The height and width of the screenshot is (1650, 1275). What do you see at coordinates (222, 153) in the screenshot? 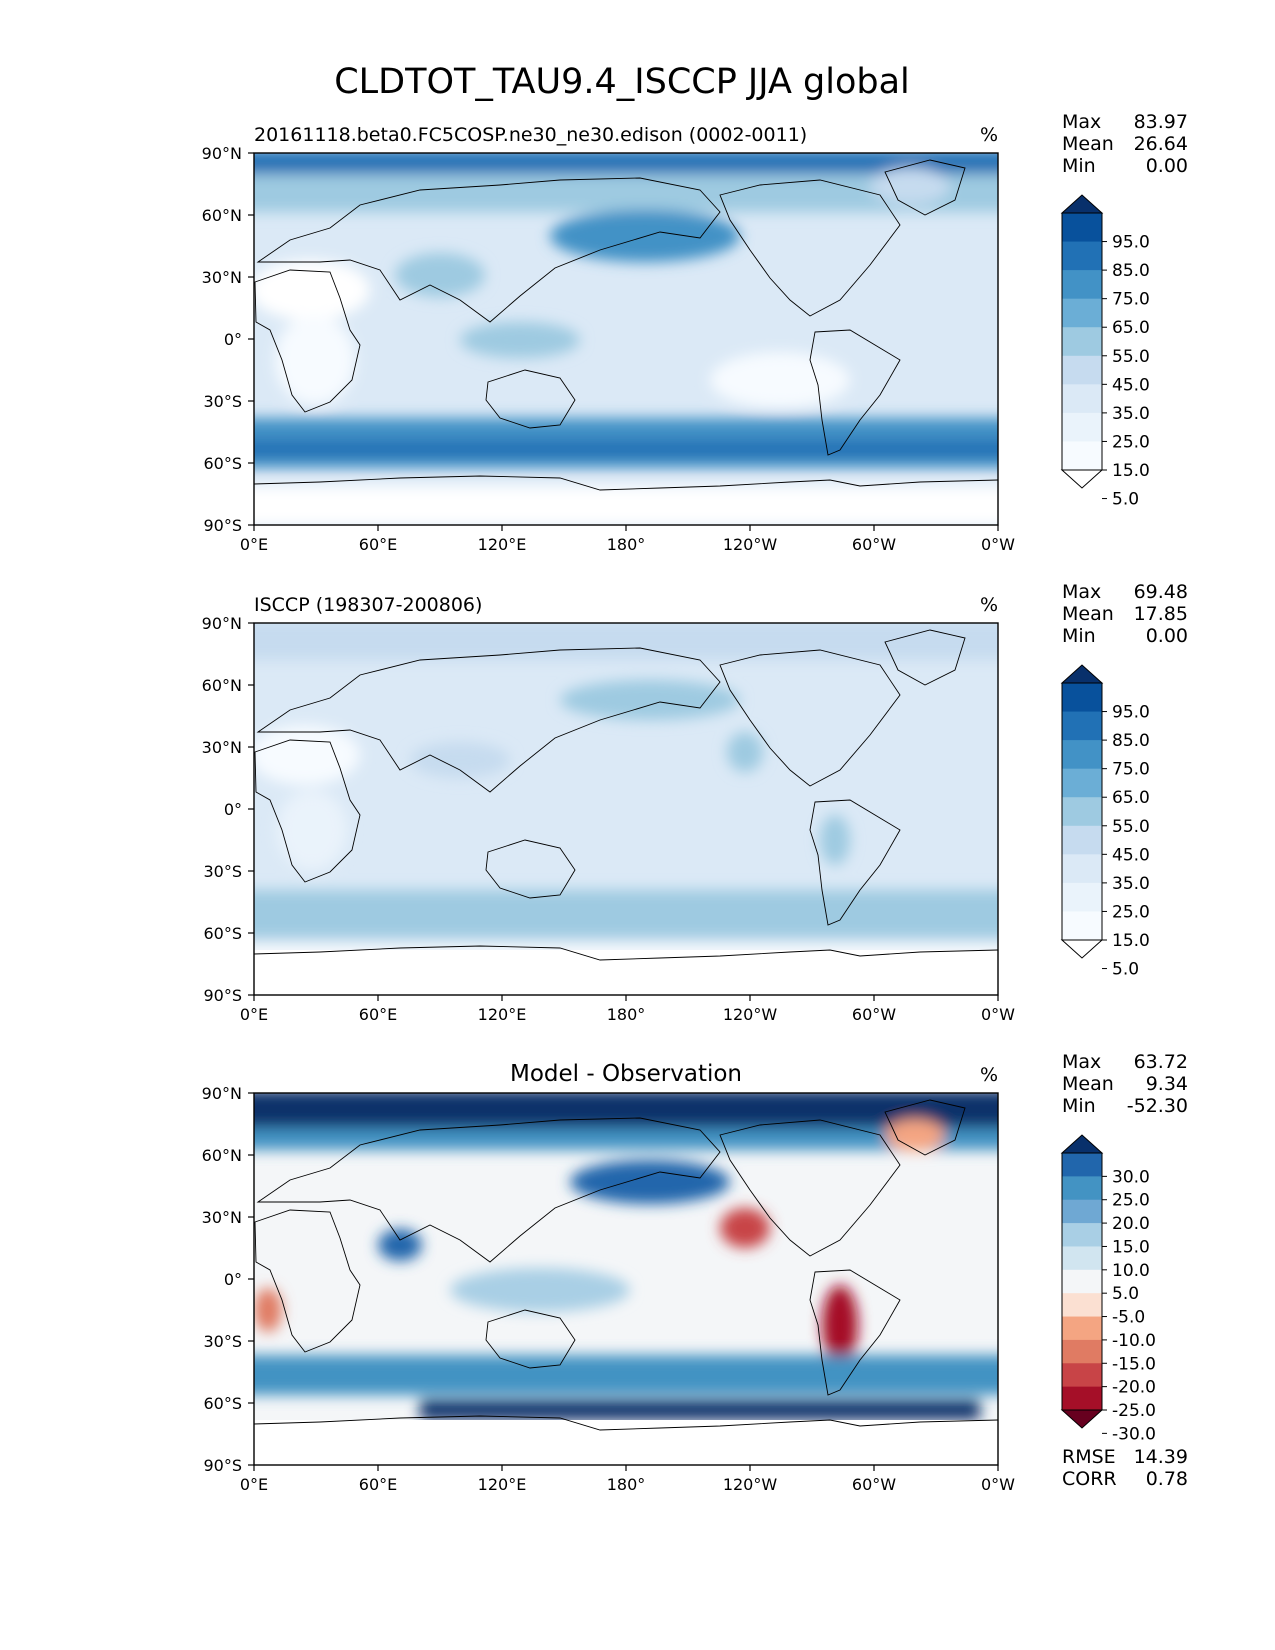
I see `y-tick-label: 90°N` at bounding box center [222, 153].